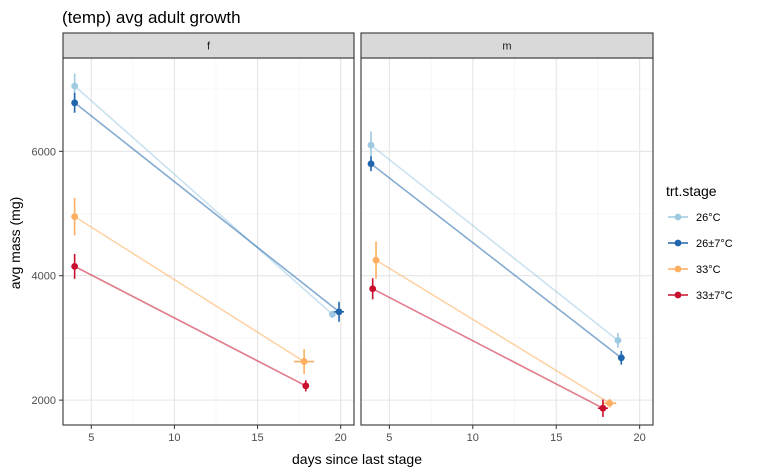 The image size is (770, 475). Describe the element at coordinates (516, 434) in the screenshot. I see `x-axis-ticks-m: 5 10 15 20` at that location.